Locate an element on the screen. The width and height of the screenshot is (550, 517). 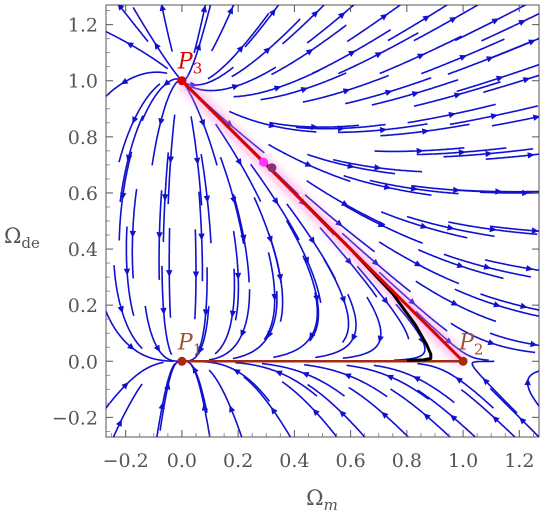
x-tick-label: 1.0 is located at coordinates (463, 461).